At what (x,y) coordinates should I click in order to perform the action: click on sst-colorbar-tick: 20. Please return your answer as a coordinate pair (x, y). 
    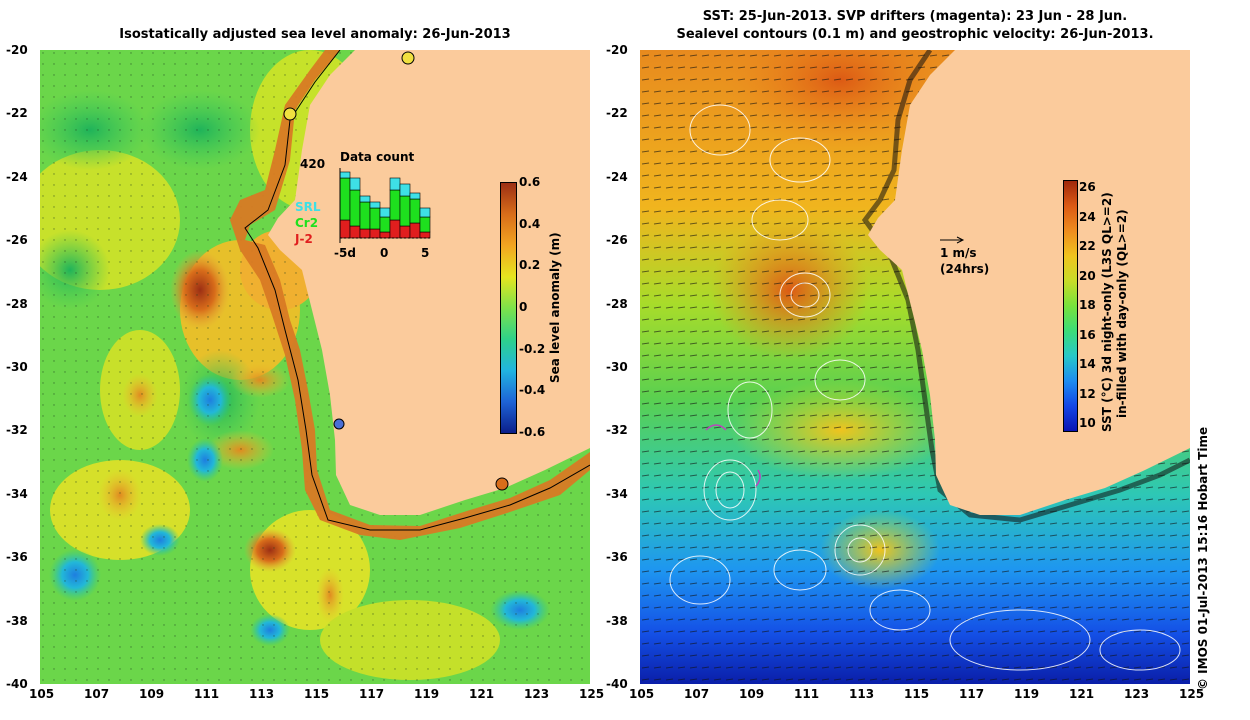
    Looking at the image, I should click on (1087, 275).